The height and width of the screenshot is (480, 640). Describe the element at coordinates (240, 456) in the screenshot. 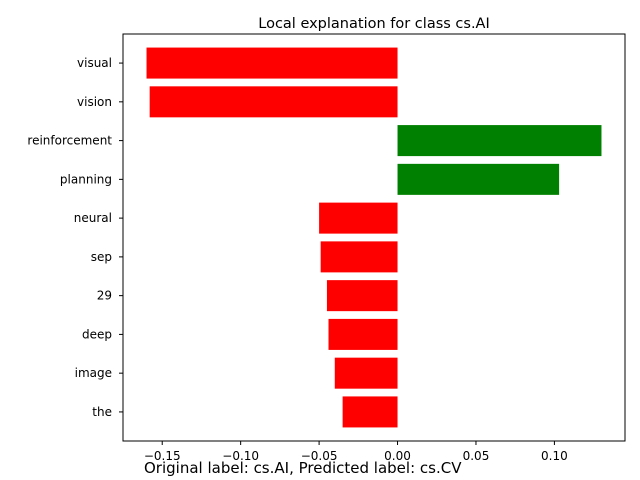

I see `x-tick-label: −0.10` at that location.